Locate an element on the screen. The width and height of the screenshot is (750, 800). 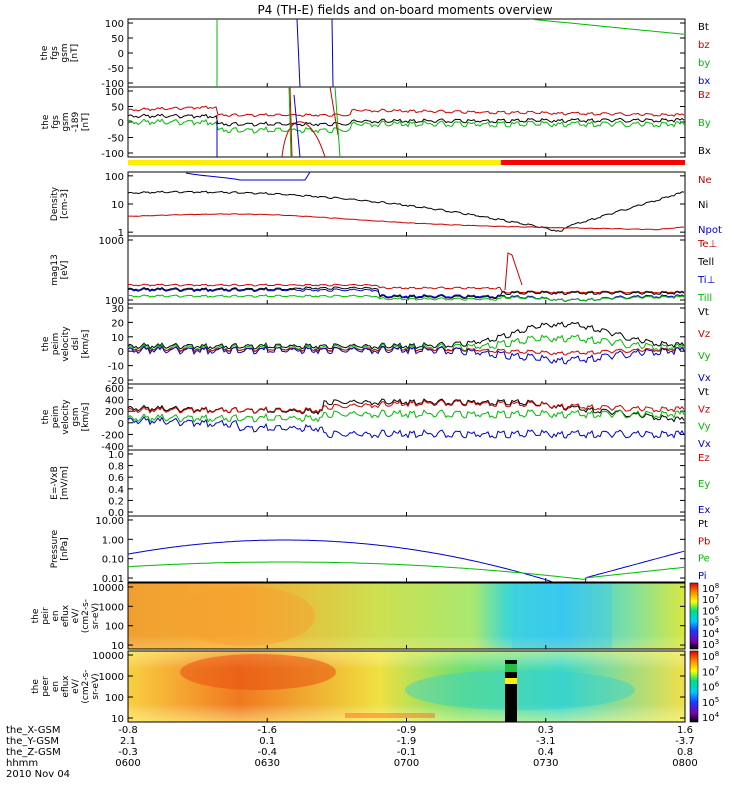
y-axis-label-line: [nPa] is located at coordinates (65, 548).